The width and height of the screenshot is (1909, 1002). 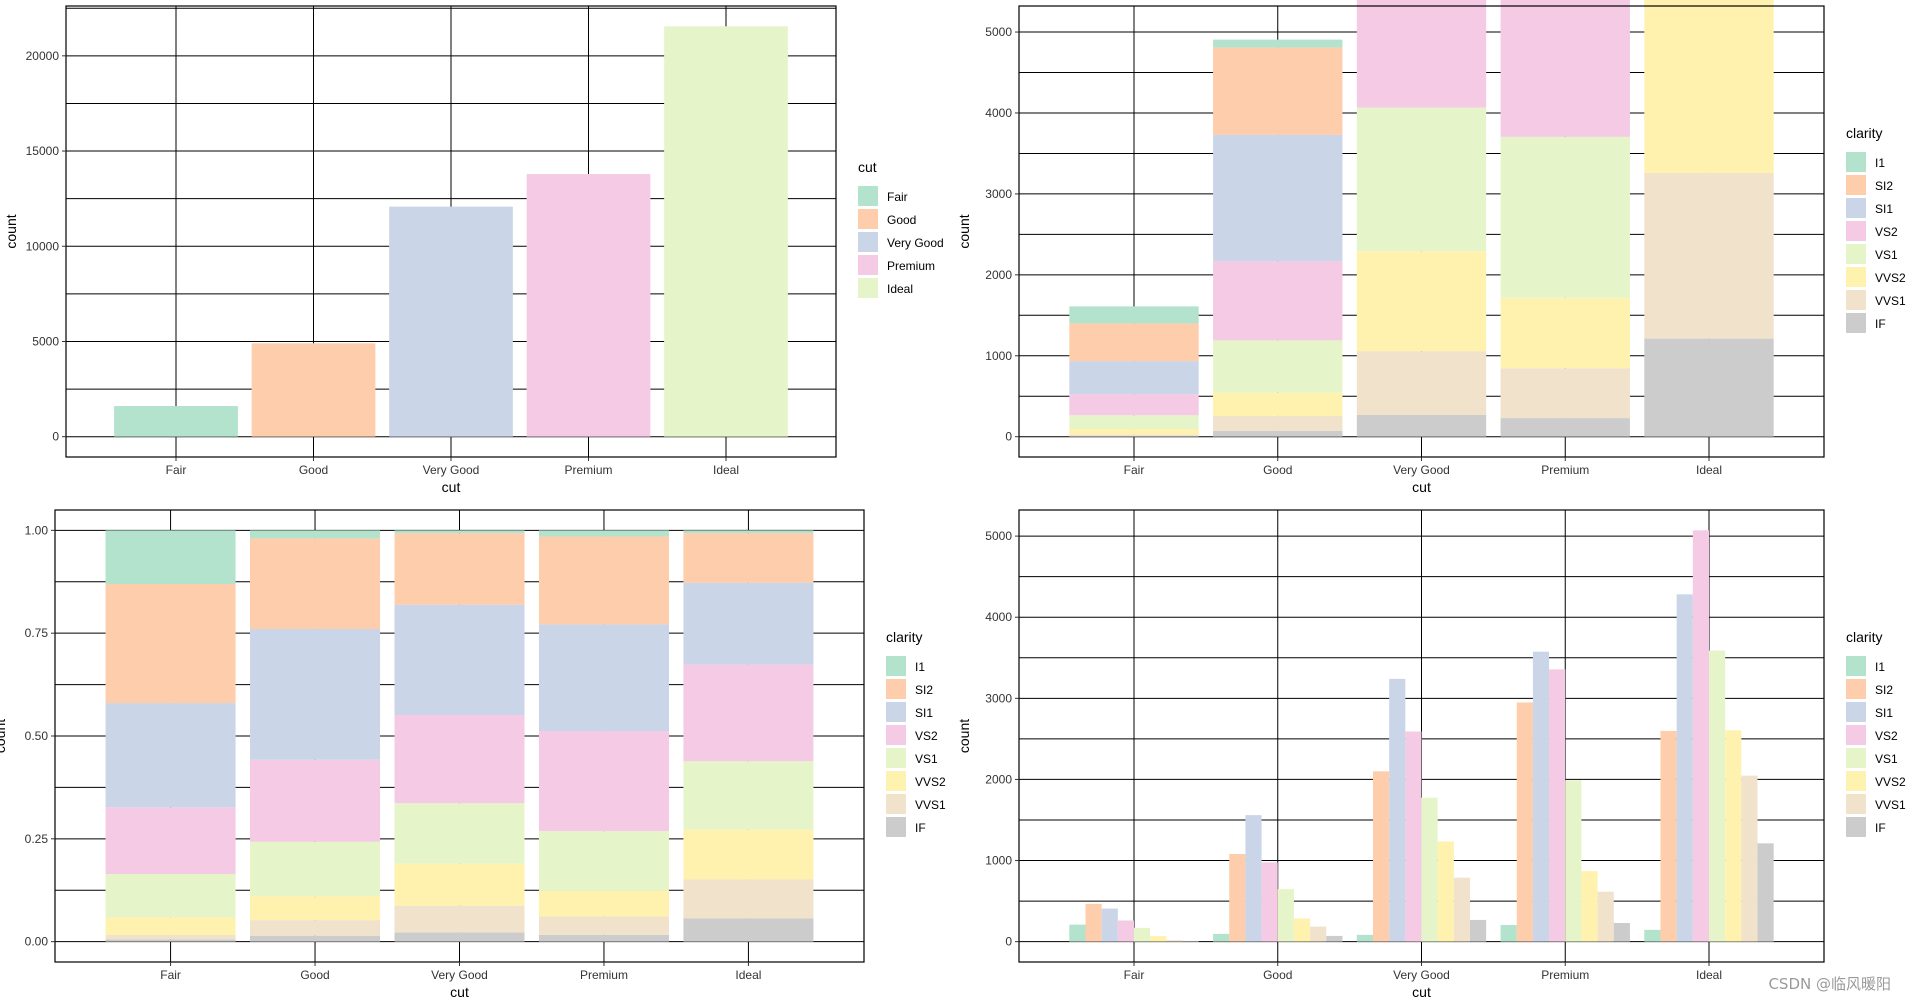 What do you see at coordinates (1880, 324) in the screenshot?
I see `legend-label-if: IF` at bounding box center [1880, 324].